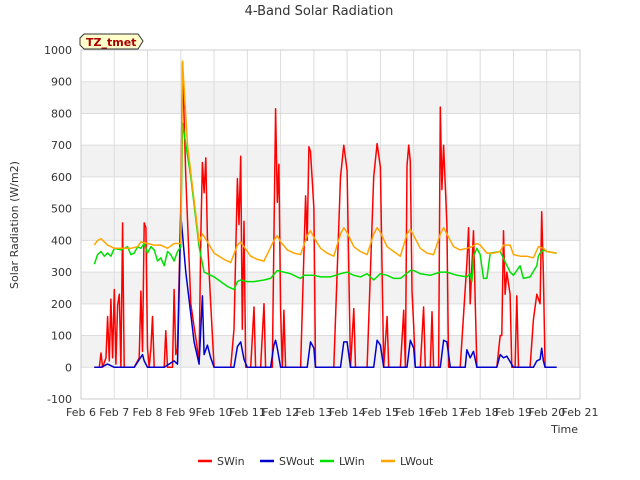 This screenshot has width=640, height=480. Describe the element at coordinates (580, 412) in the screenshot. I see `x-tick-label: Feb 21` at that location.